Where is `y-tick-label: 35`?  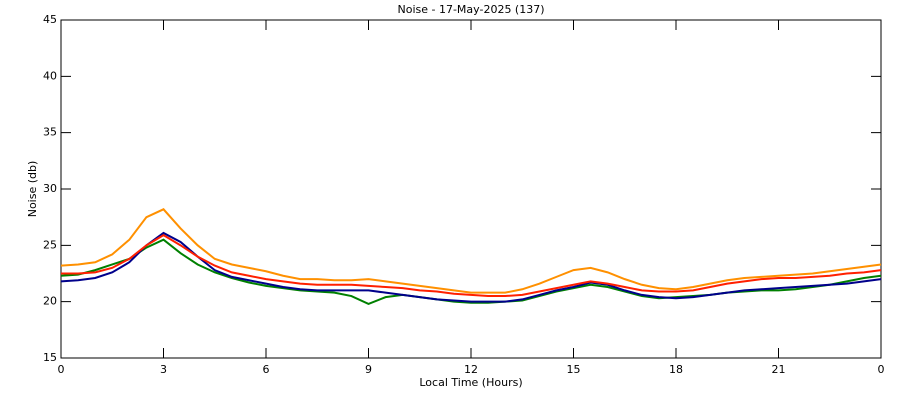
y-tick-label: 35 is located at coordinates (50, 132).